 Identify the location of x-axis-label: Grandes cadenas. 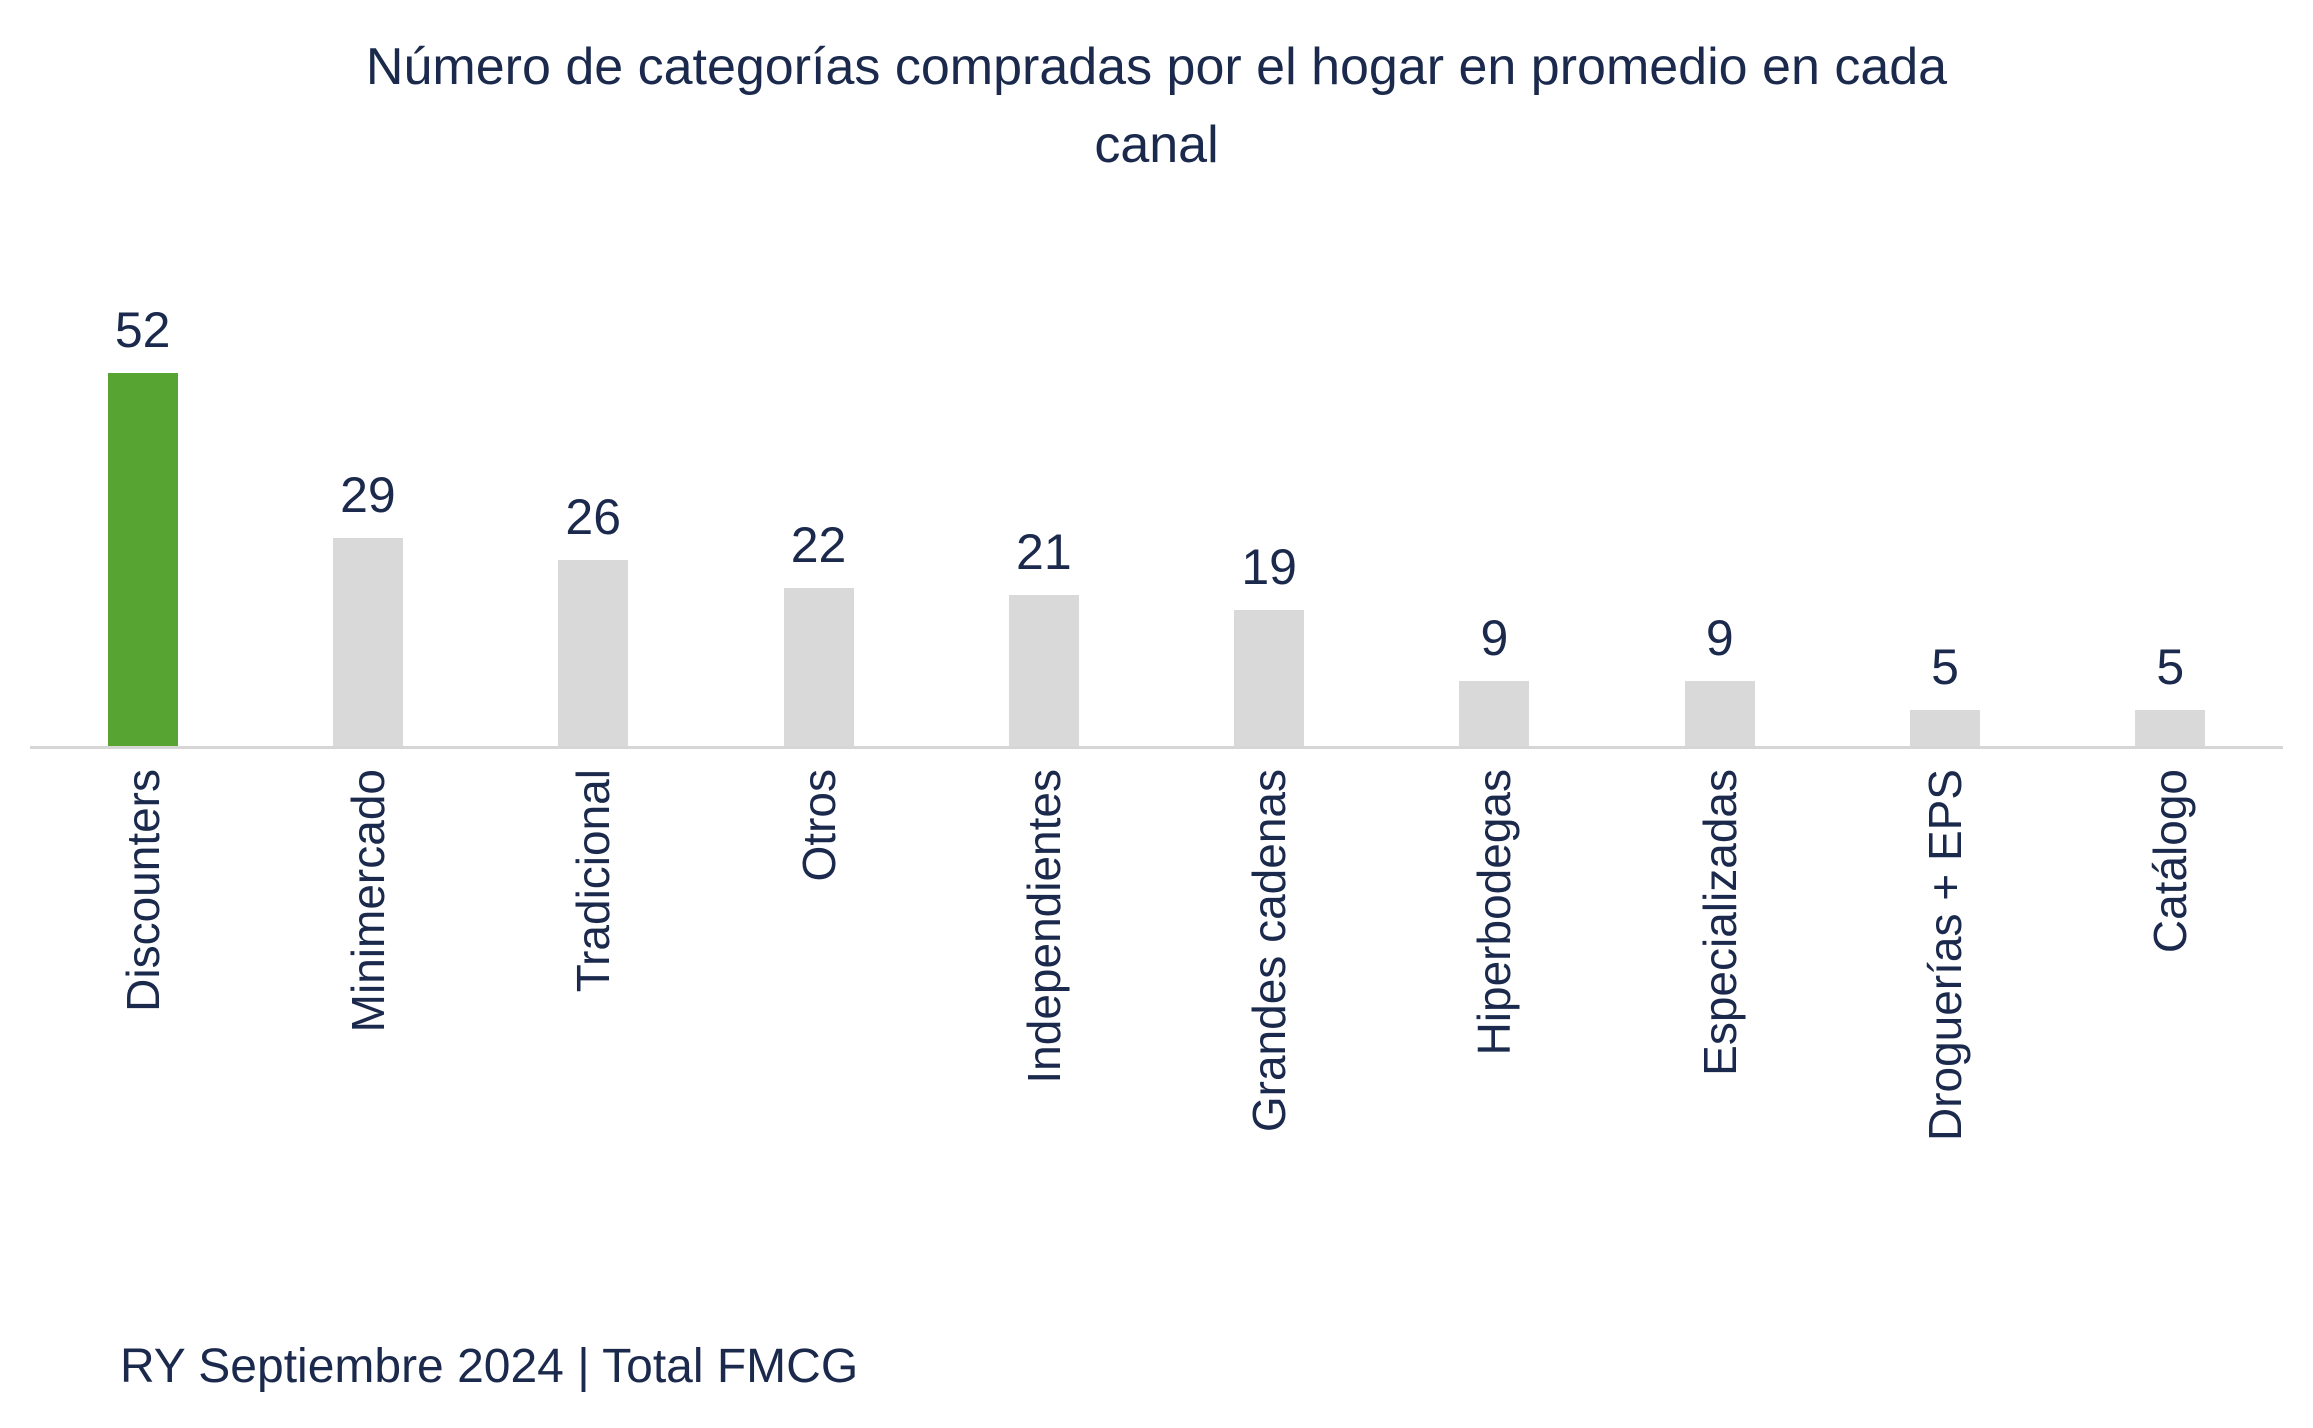
(1269, 951).